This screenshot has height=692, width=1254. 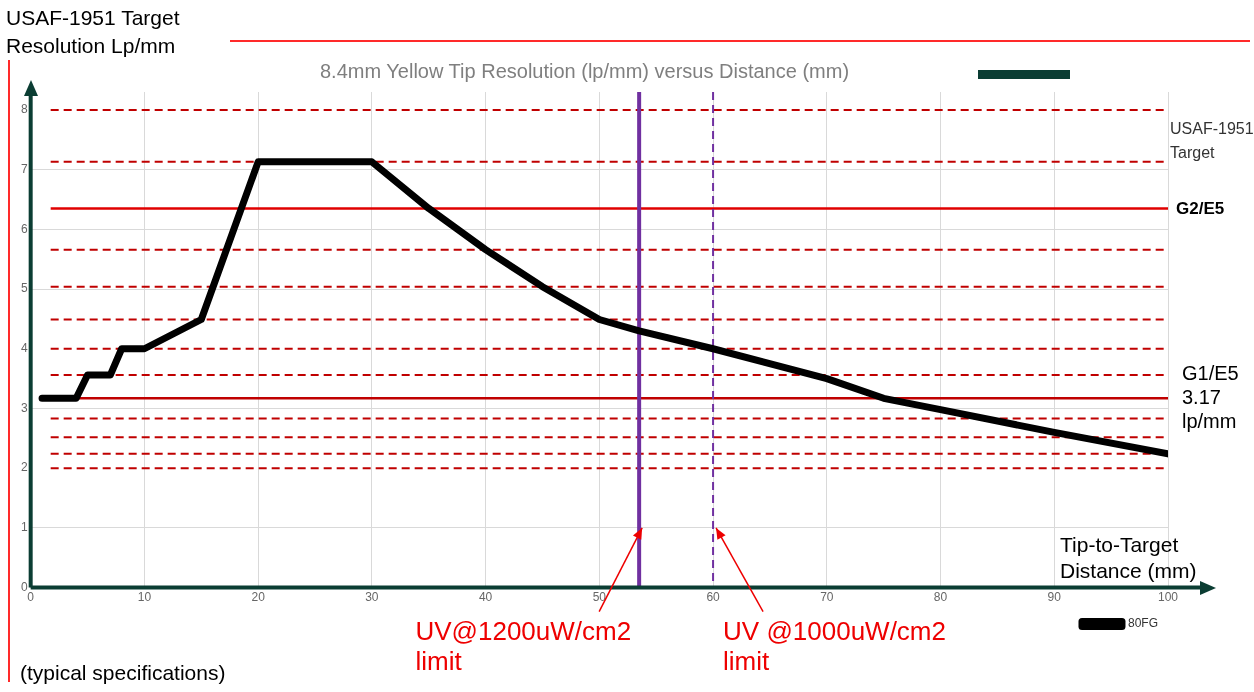 What do you see at coordinates (24, 288) in the screenshot?
I see `y-tick-label: 5` at bounding box center [24, 288].